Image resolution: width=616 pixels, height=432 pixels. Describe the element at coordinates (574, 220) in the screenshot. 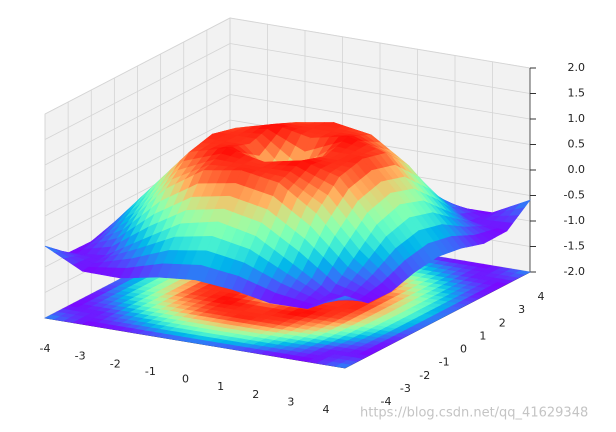

I see `z-tick-label: -1.0` at that location.